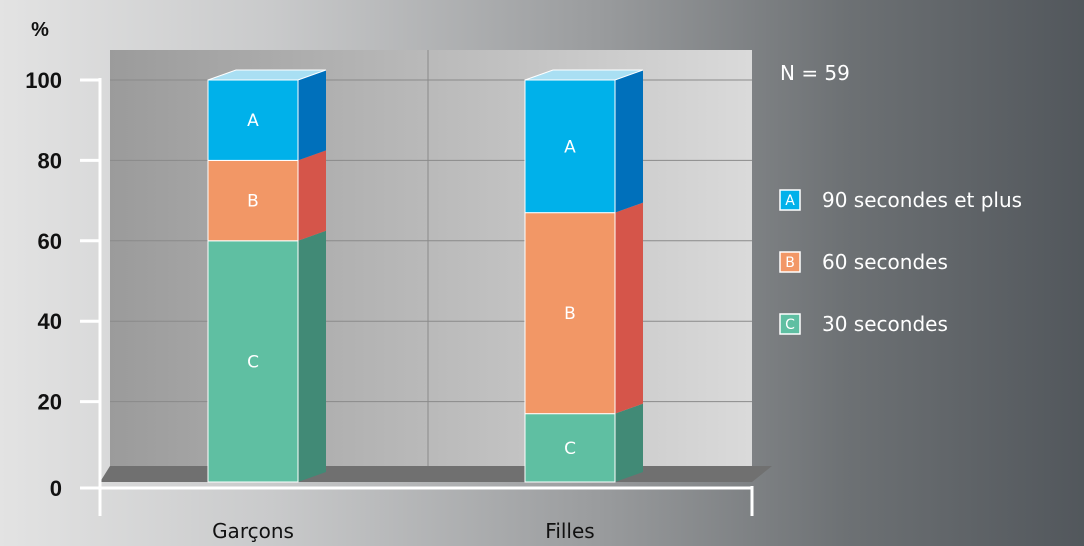  What do you see at coordinates (885, 262) in the screenshot?
I see `legend-entry-label: 60 secondes` at bounding box center [885, 262].